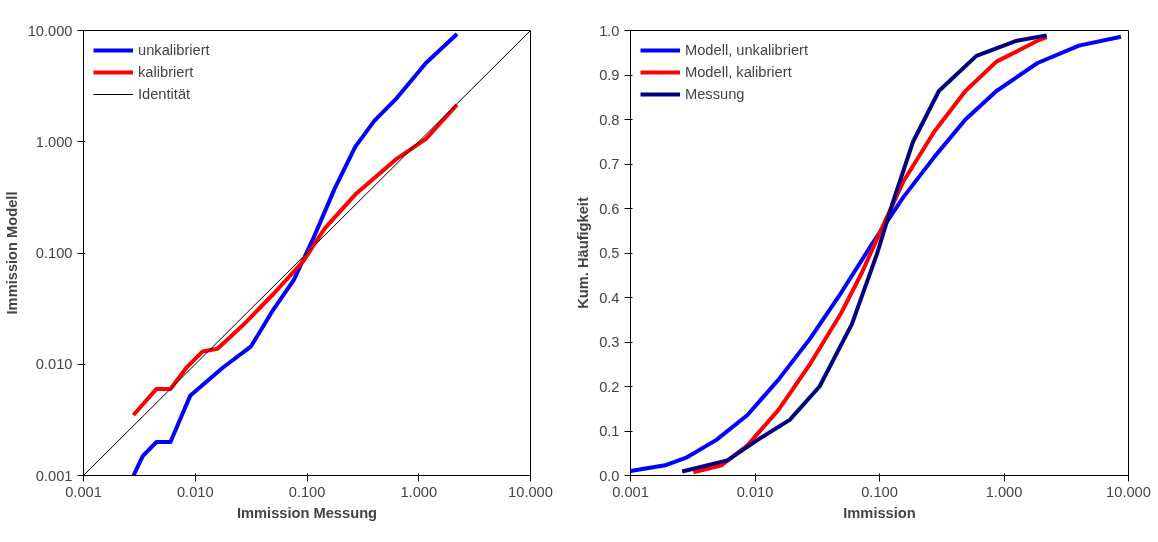 This screenshot has height=542, width=1158. What do you see at coordinates (54, 475) in the screenshot?
I see `y-tick-label: 0.001` at bounding box center [54, 475].